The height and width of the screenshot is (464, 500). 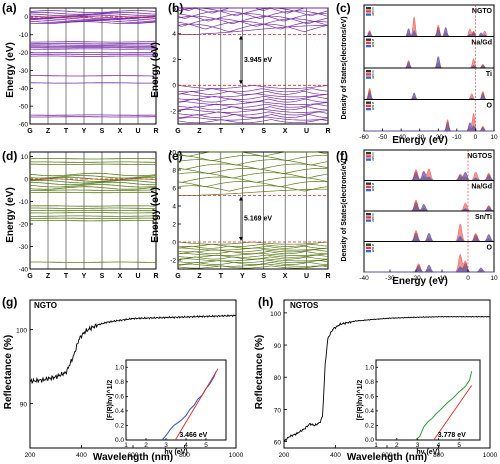 I want to click on x-tick-label: 600, so click(x=387, y=455).